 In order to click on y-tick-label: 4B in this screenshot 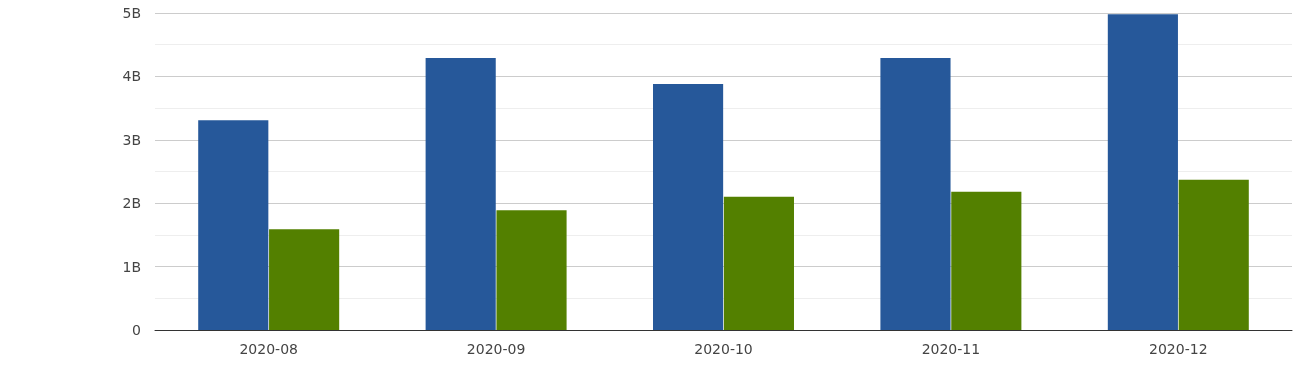, I will do `click(131, 76)`.